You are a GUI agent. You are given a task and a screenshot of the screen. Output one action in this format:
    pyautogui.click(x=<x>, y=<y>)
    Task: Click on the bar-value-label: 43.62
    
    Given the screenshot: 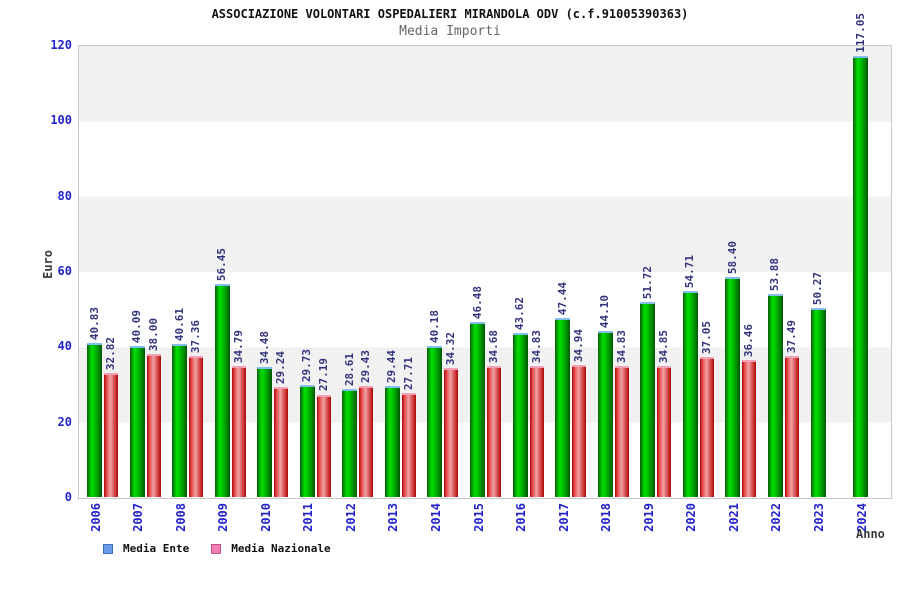 What is the action you would take?
    pyautogui.click(x=520, y=313)
    